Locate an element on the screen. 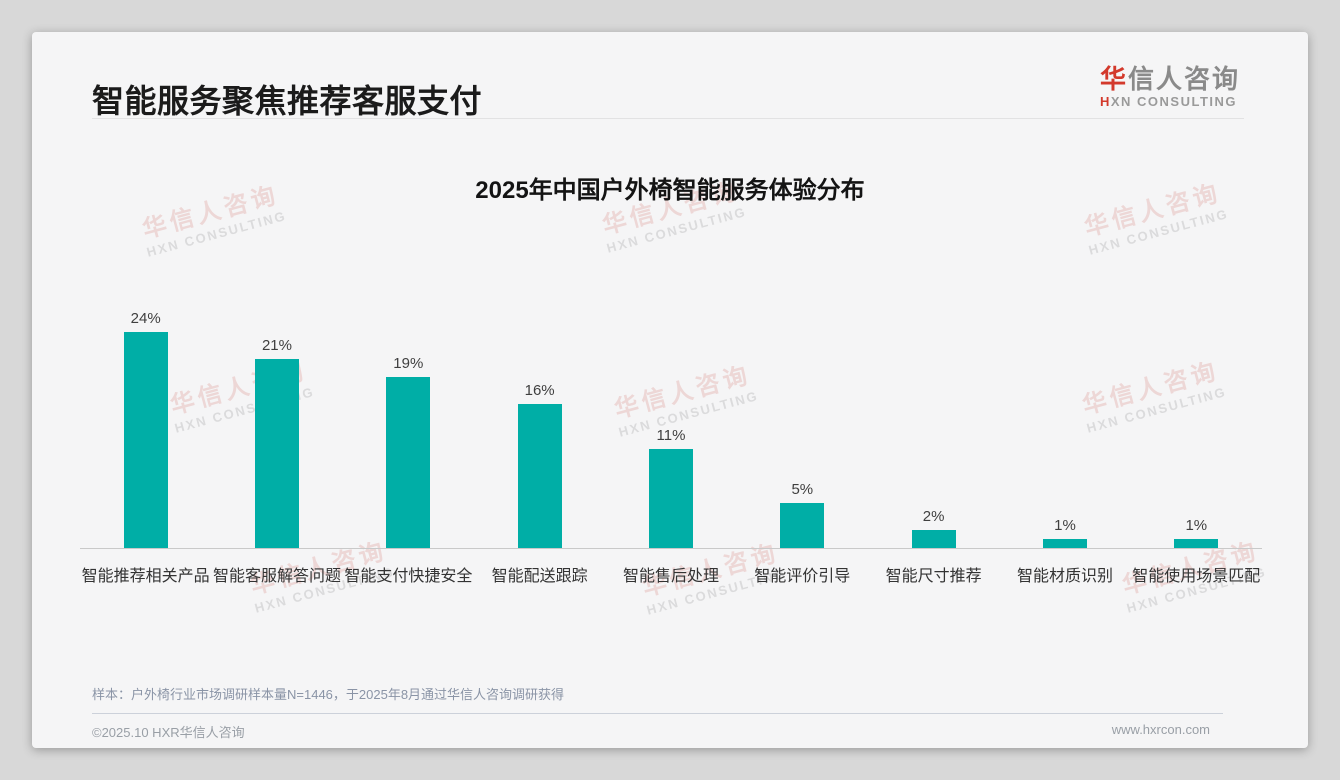 This screenshot has height=780, width=1340. bar-column: 19% is located at coordinates (408, 428).